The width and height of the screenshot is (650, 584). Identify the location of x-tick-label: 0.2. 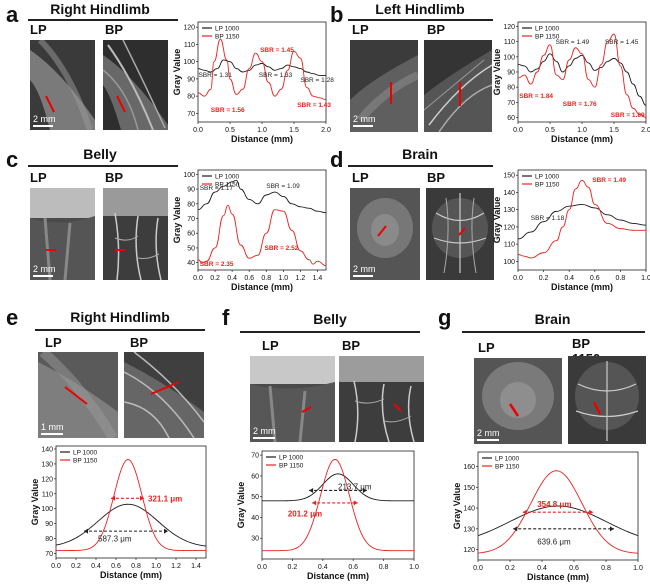
(510, 568).